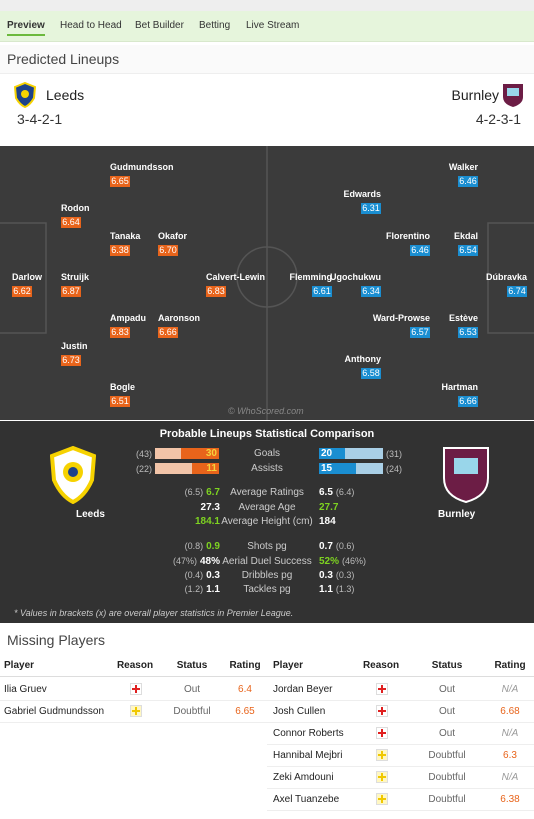 The height and width of the screenshot is (819, 534). Describe the element at coordinates (345, 589) in the screenshot. I see `overall-value: (1.3)` at that location.